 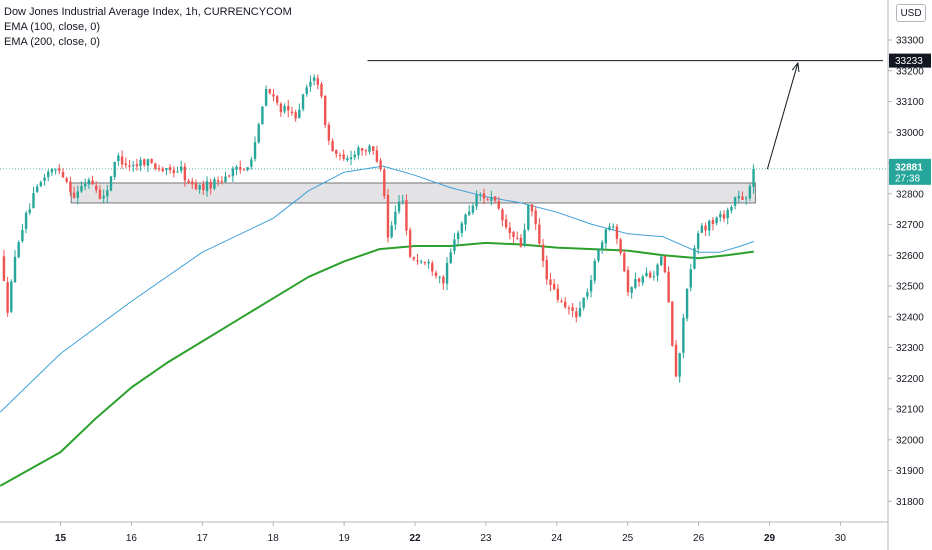 What do you see at coordinates (61, 538) in the screenshot?
I see `x-tick-label: 15` at bounding box center [61, 538].